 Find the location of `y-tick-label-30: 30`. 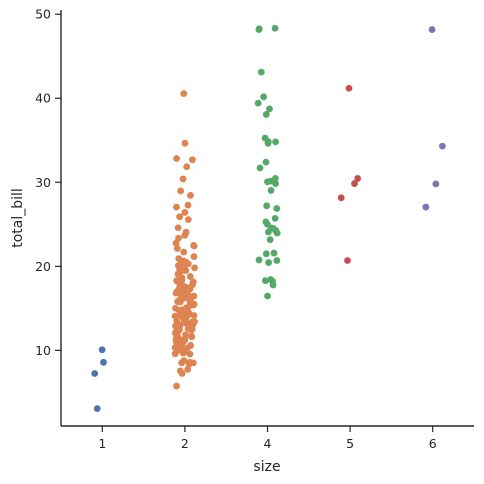

y-tick-label-30: 30 is located at coordinates (43, 182).